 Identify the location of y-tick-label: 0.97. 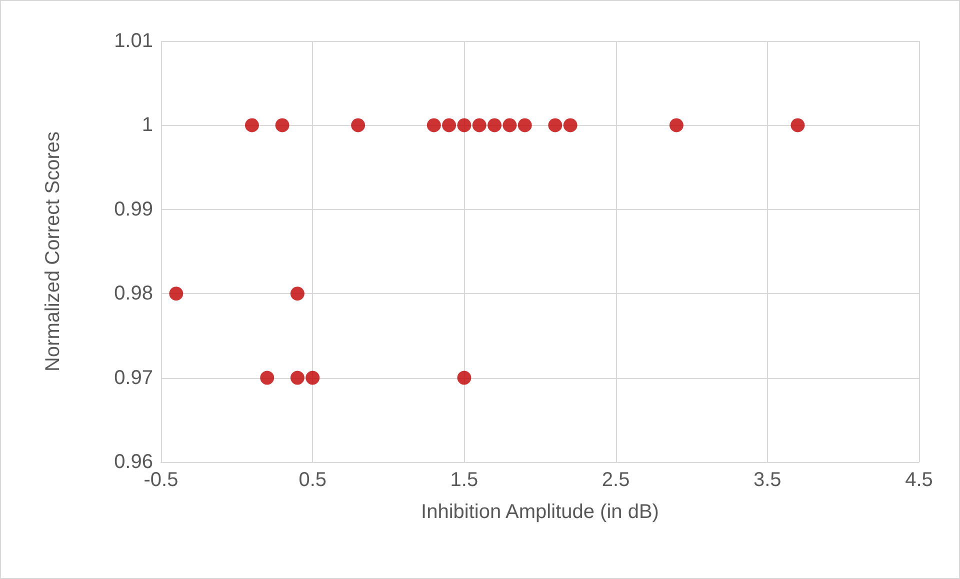
(133, 377).